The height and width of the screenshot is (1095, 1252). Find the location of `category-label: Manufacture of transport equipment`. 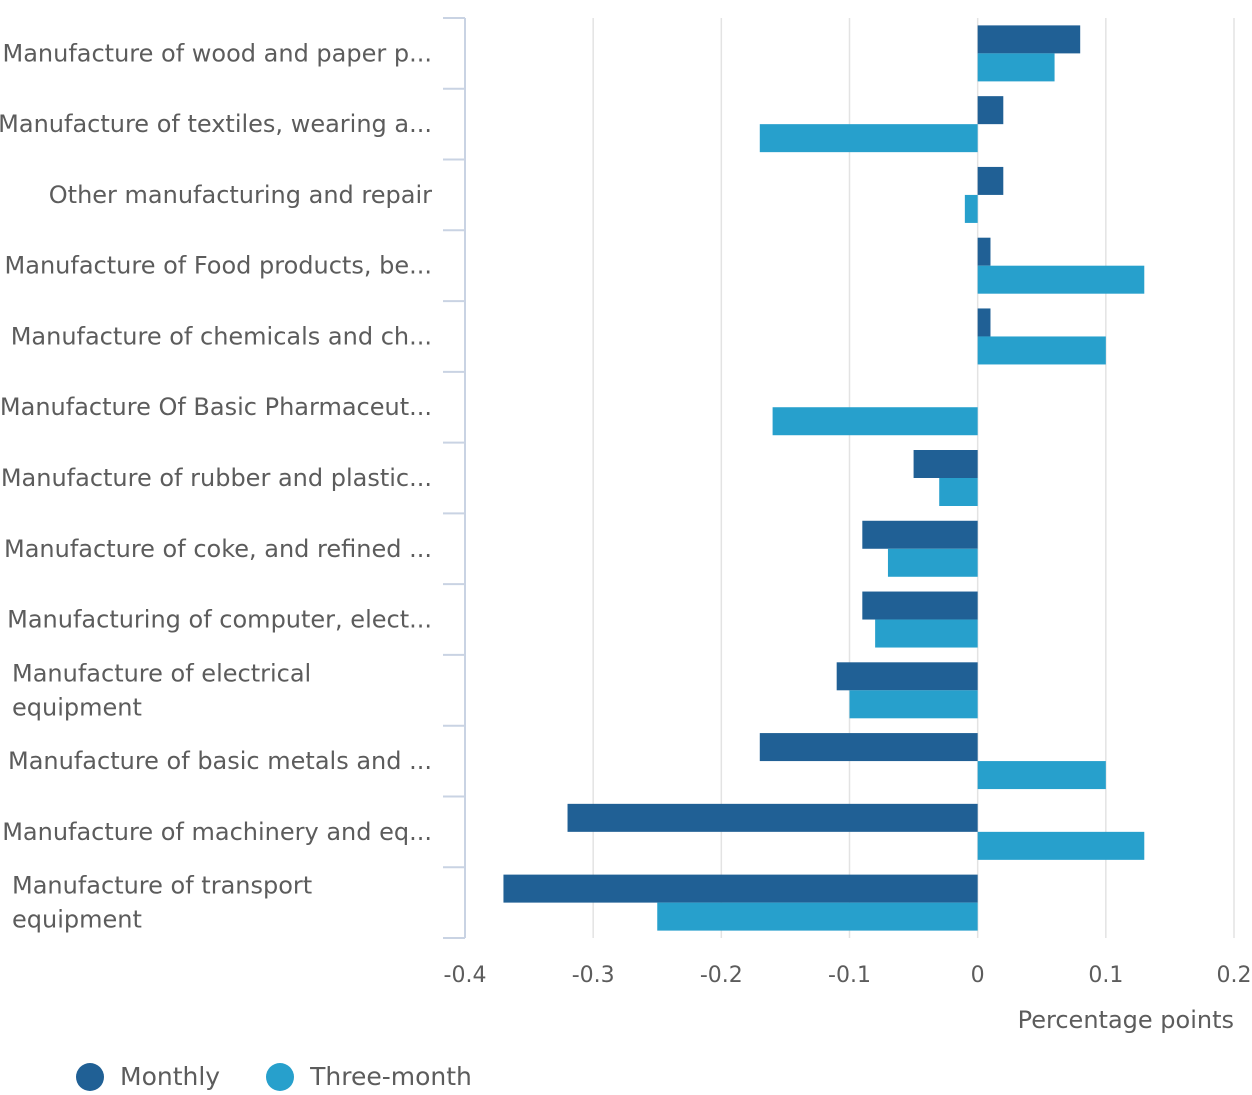

category-label: Manufacture of transport equipment is located at coordinates (162, 903).